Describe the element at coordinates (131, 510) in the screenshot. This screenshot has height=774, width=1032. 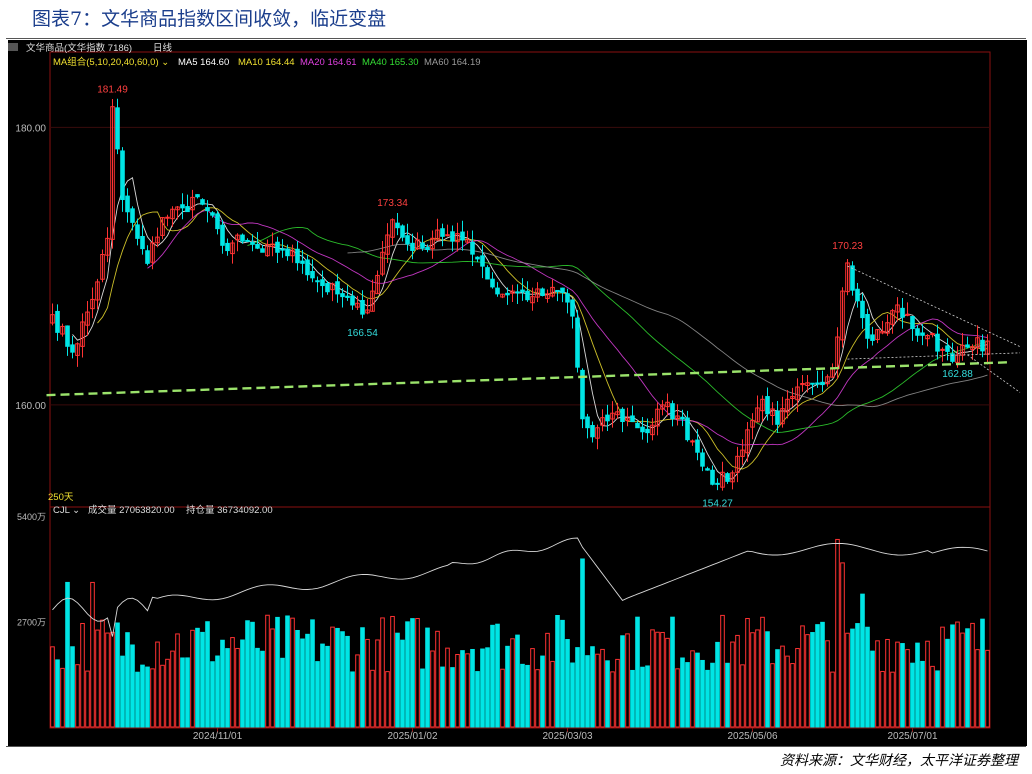
I see `volume-value: 成交量 27063820.00` at that location.